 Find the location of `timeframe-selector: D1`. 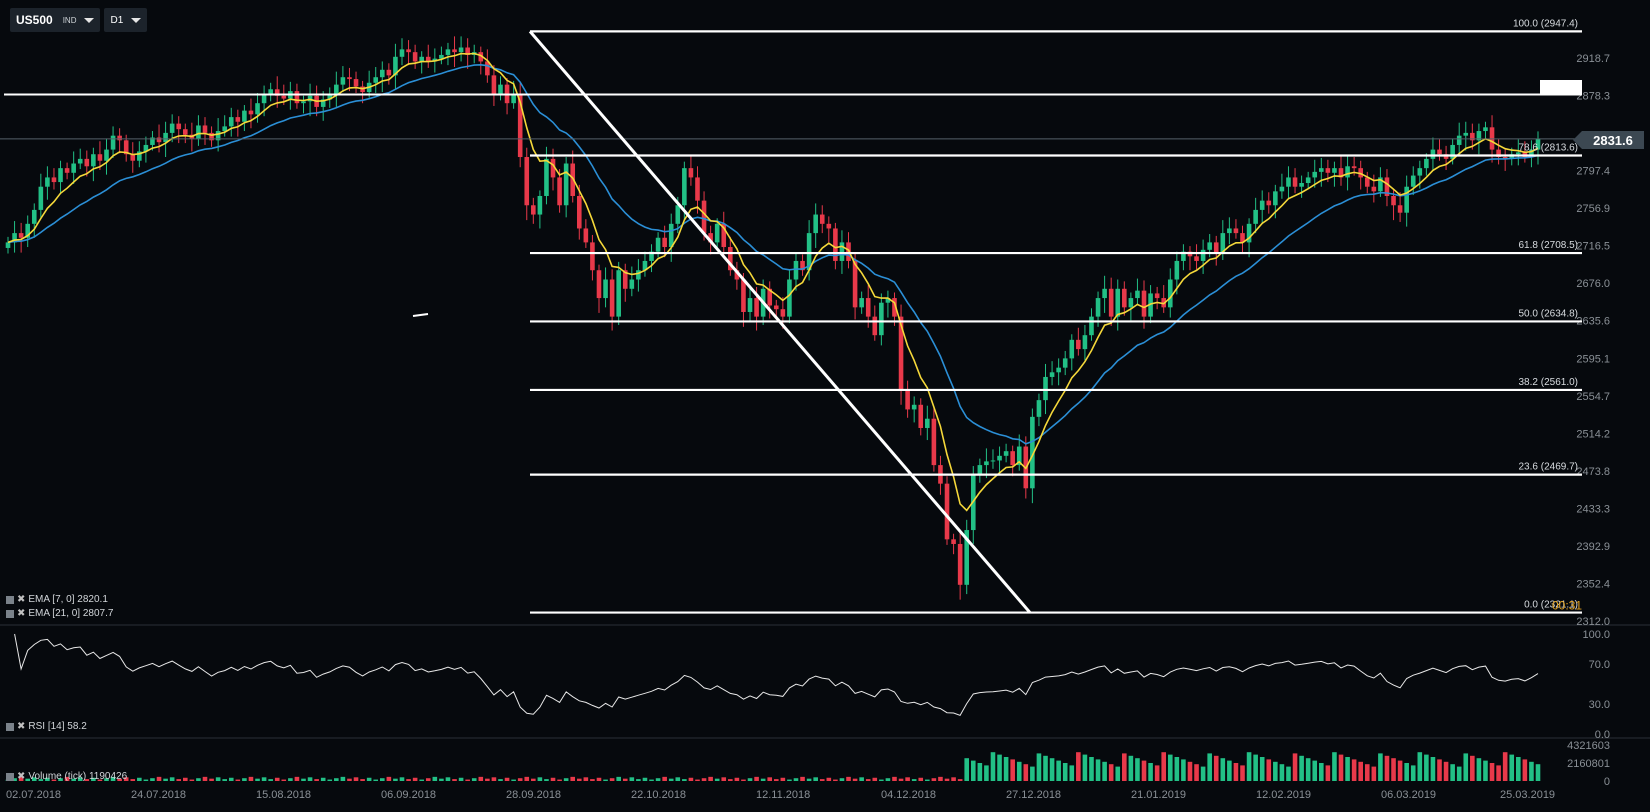

timeframe-selector: D1 is located at coordinates (126, 20).